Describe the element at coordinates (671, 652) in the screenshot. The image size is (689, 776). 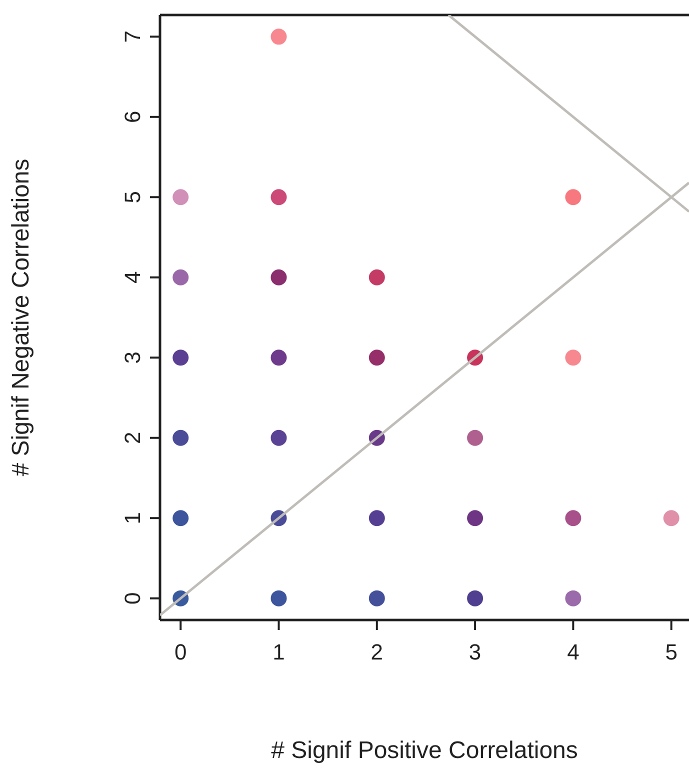
I see `x-tick-label: 5` at that location.